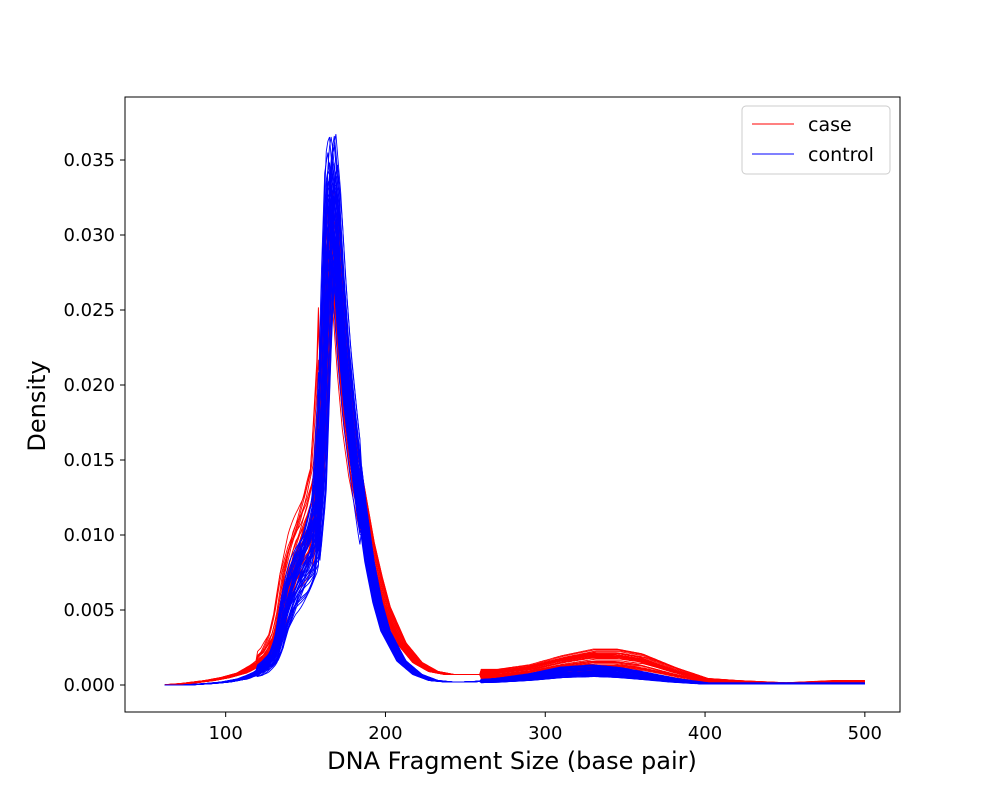  What do you see at coordinates (385, 733) in the screenshot?
I see `x-tick-label: 200` at bounding box center [385, 733].